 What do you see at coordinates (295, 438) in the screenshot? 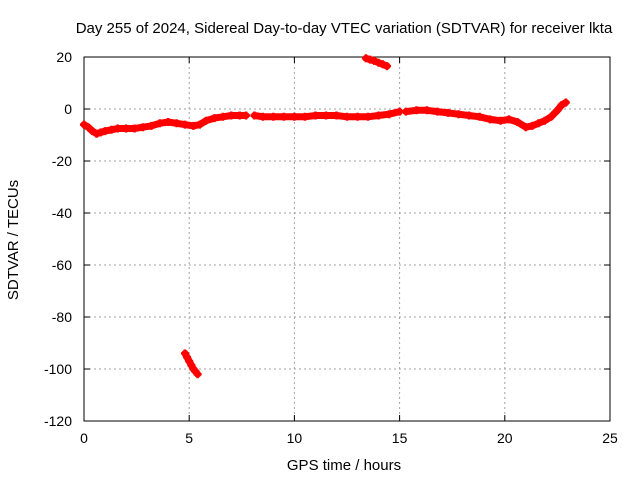
I see `x-tick-label: 10` at bounding box center [295, 438].